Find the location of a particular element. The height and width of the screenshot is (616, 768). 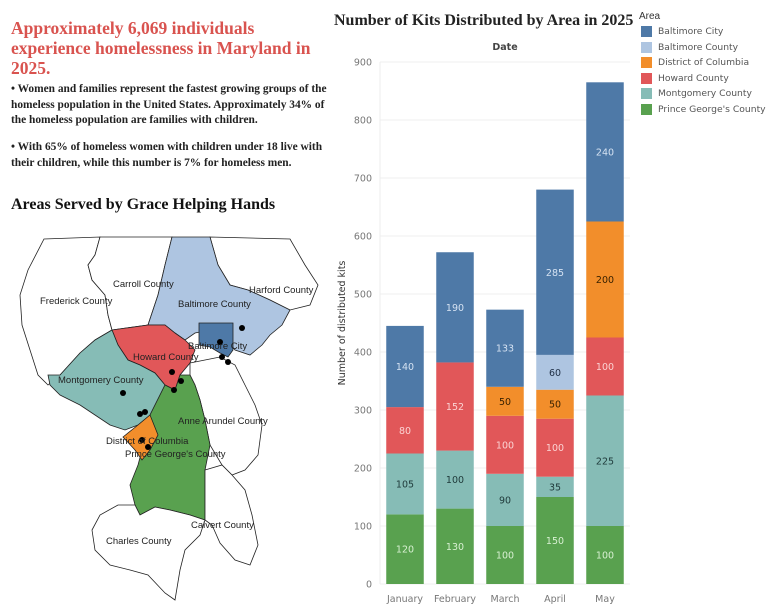

bar-value-label: 35 is located at coordinates (555, 487).